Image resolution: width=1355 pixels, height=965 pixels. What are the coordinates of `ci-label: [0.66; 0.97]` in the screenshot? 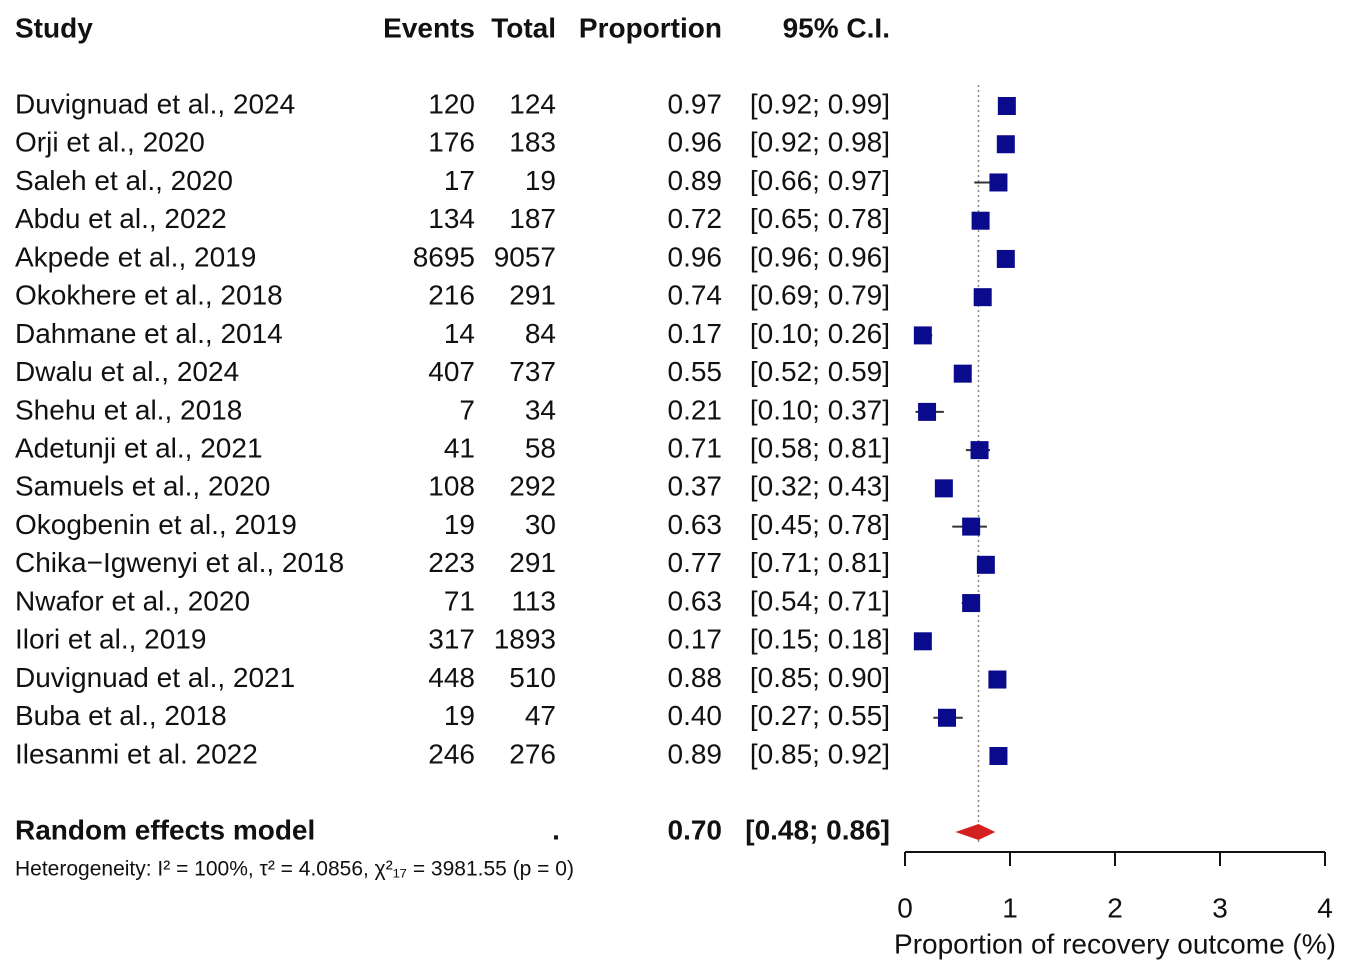 It's located at (820, 180).